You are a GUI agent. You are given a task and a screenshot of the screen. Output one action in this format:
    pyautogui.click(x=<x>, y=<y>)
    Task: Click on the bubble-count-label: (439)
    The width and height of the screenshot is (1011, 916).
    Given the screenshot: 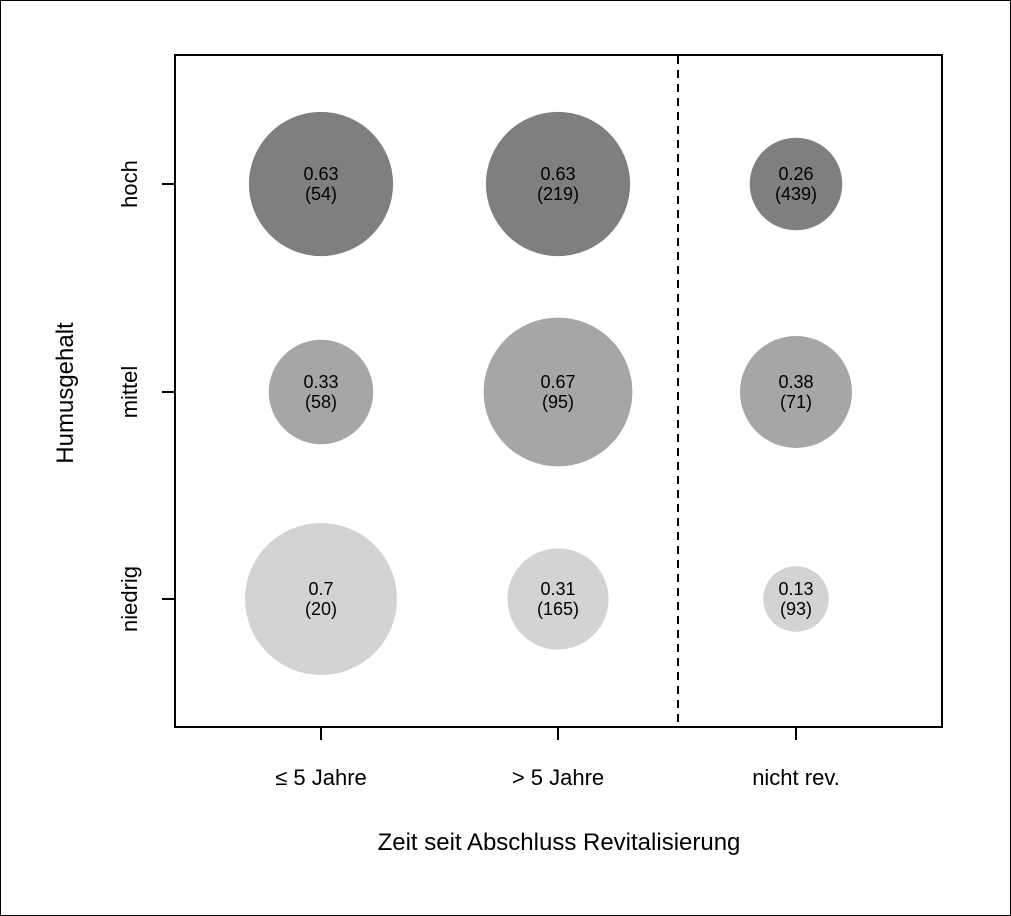 What is the action you would take?
    pyautogui.click(x=796, y=194)
    